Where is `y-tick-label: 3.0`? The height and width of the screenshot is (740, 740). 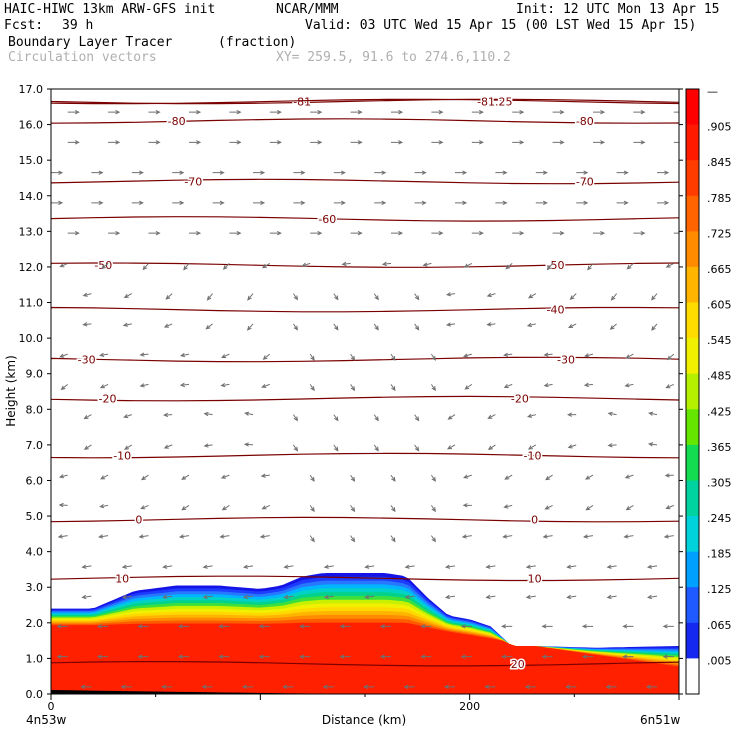 y-tick-label: 3.0 is located at coordinates (35, 587).